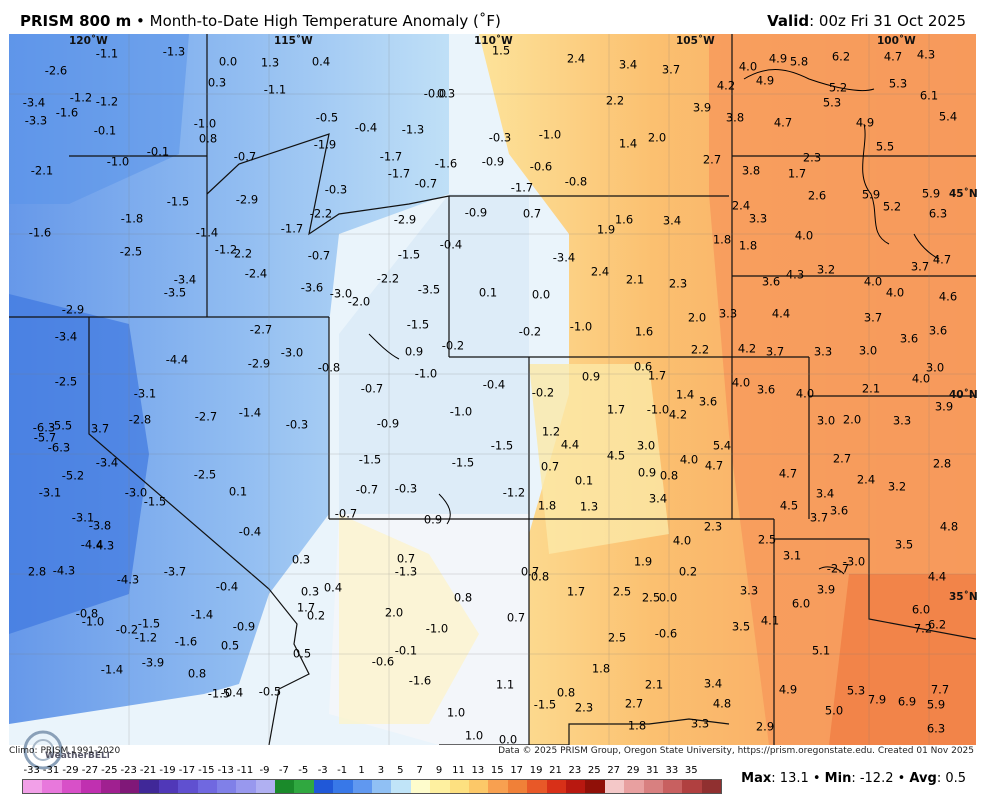 The image size is (984, 808). Describe the element at coordinates (646, 445) in the screenshot. I see `anomaly-value-label: 3.0` at that location.